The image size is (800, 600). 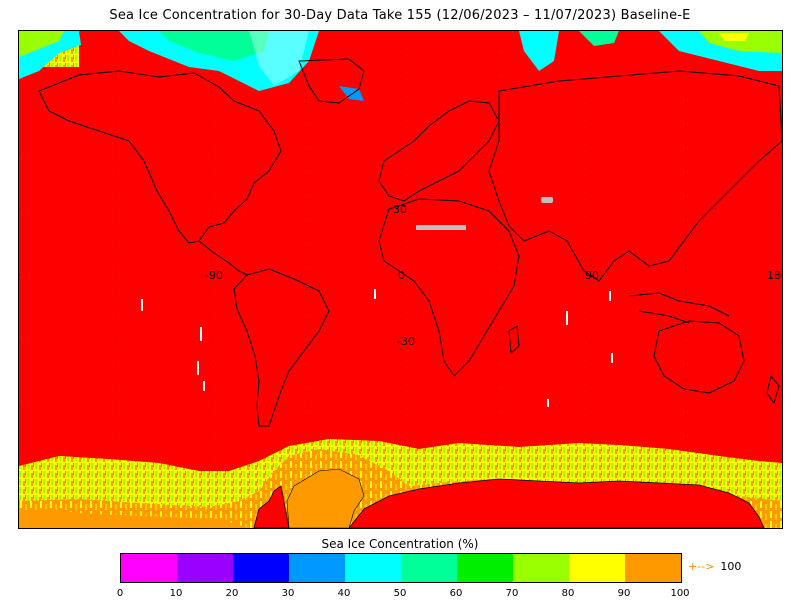 I want to click on colorbar-tick-label: 50, so click(x=400, y=593).